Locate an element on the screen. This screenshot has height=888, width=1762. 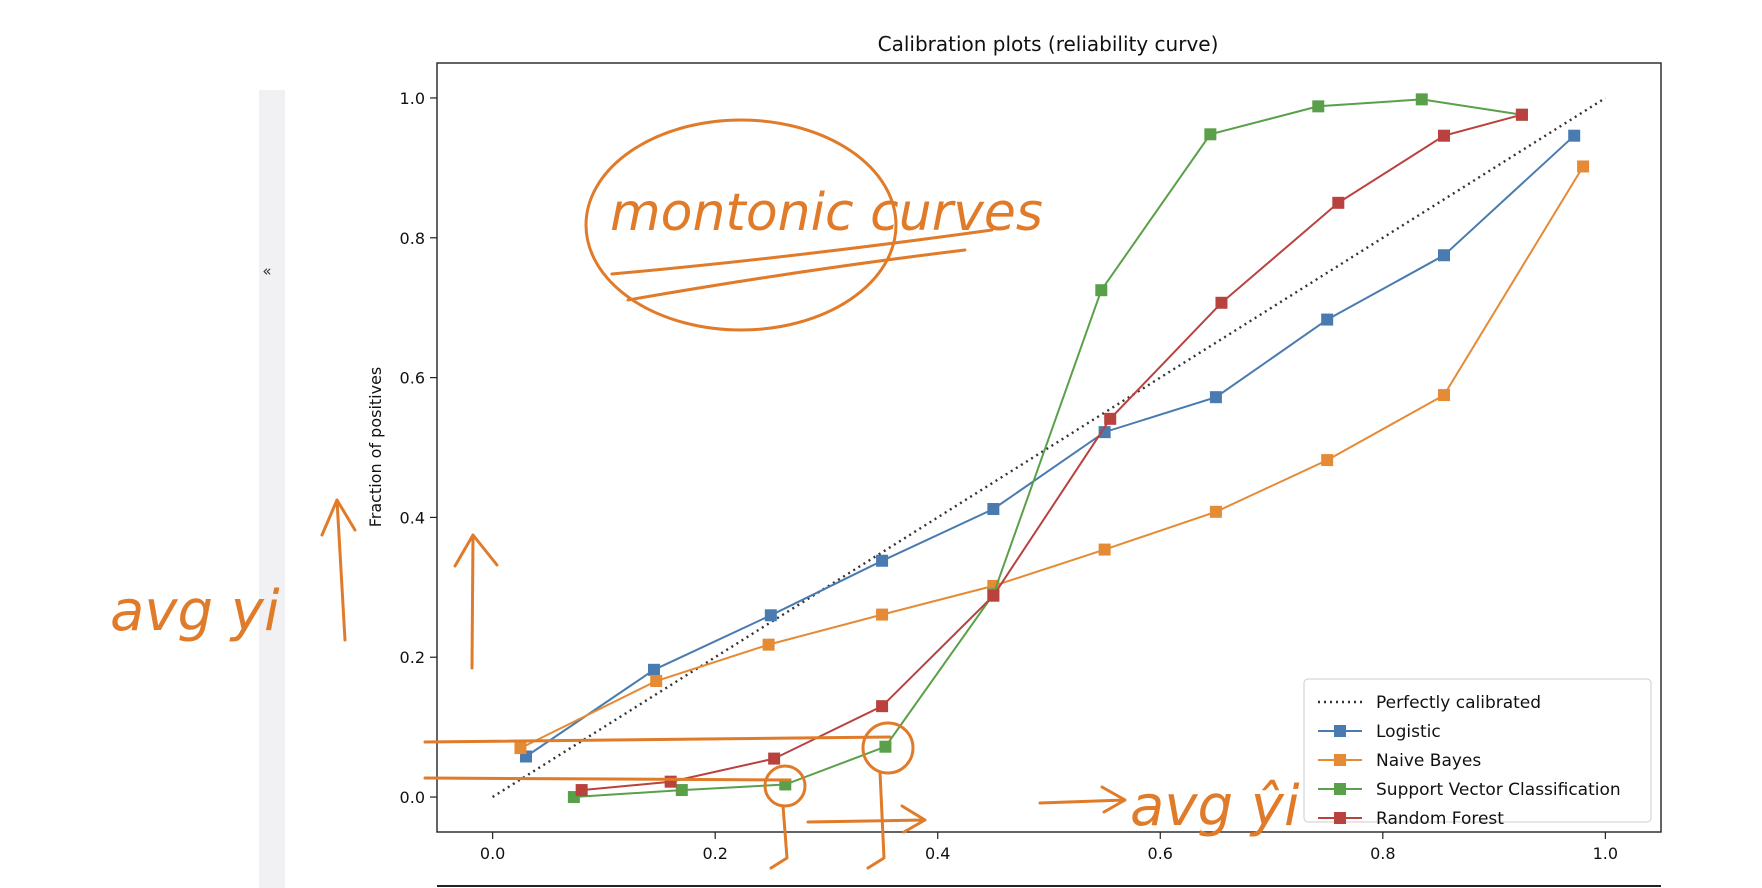
x-tick-label: 0.2 is located at coordinates (714, 853).